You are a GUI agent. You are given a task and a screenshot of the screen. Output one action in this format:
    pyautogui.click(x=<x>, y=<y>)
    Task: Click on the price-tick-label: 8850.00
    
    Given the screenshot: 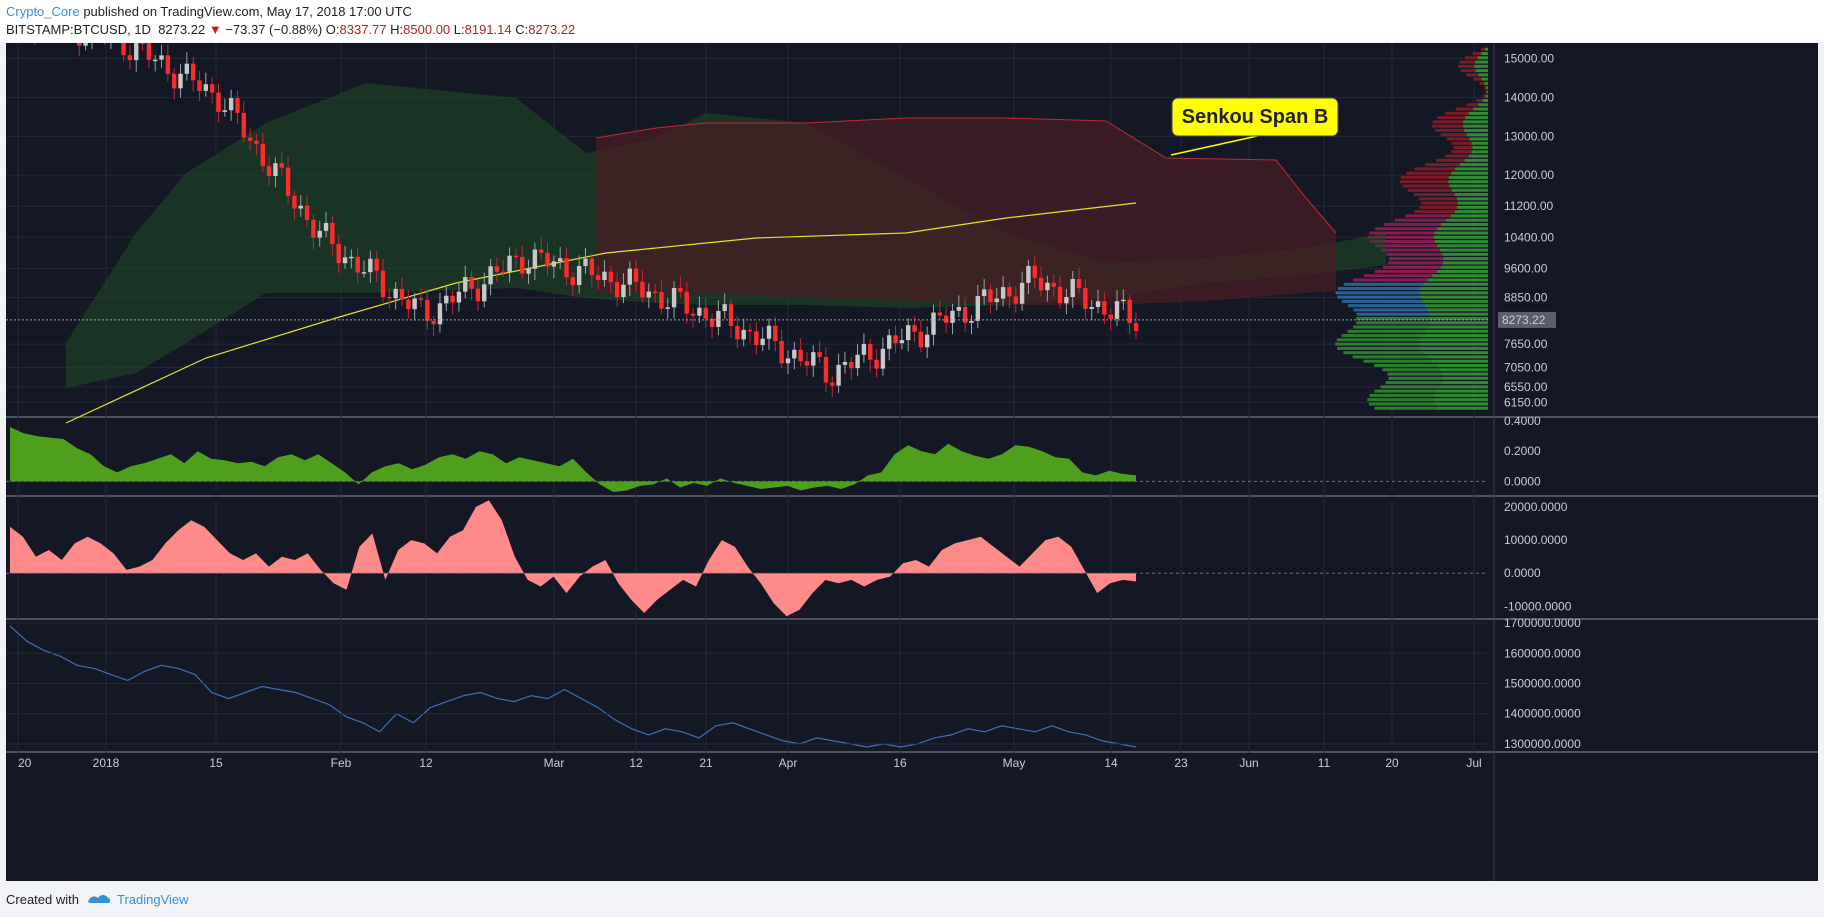 What is the action you would take?
    pyautogui.click(x=1526, y=297)
    